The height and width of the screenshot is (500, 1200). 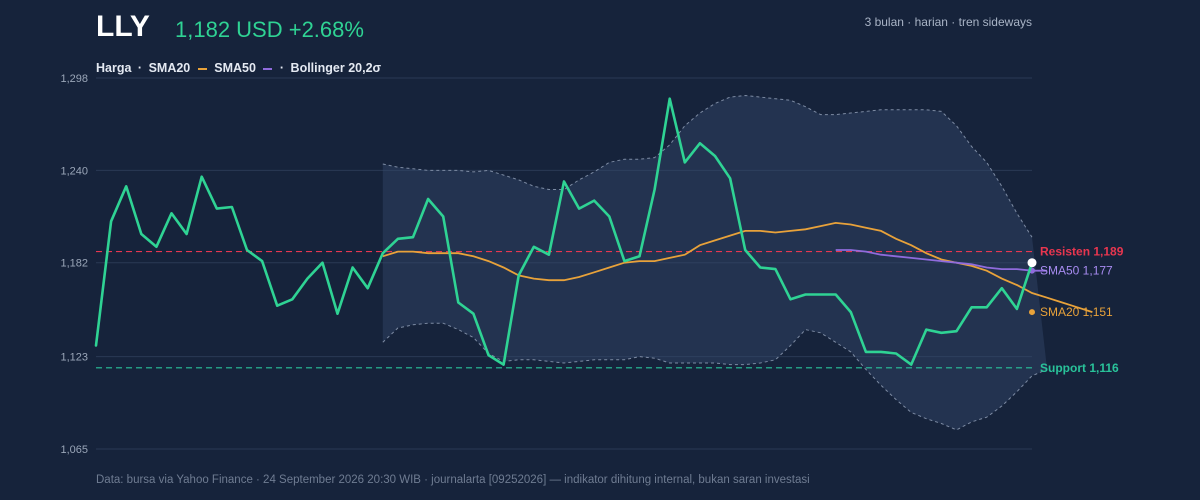 What do you see at coordinates (282, 68) in the screenshot?
I see `legend-sep-2: ·` at bounding box center [282, 68].